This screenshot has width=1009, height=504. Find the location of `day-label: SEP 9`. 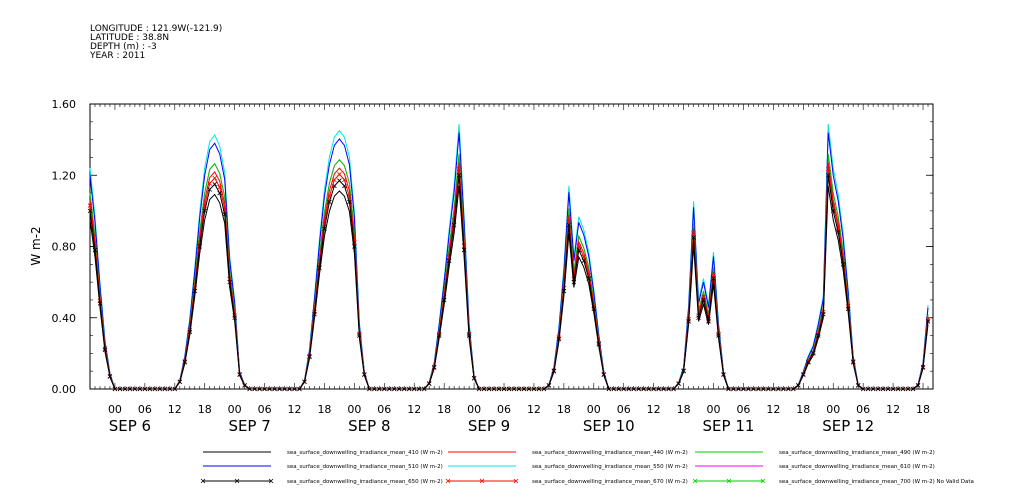

day-label: SEP 9 is located at coordinates (489, 426).